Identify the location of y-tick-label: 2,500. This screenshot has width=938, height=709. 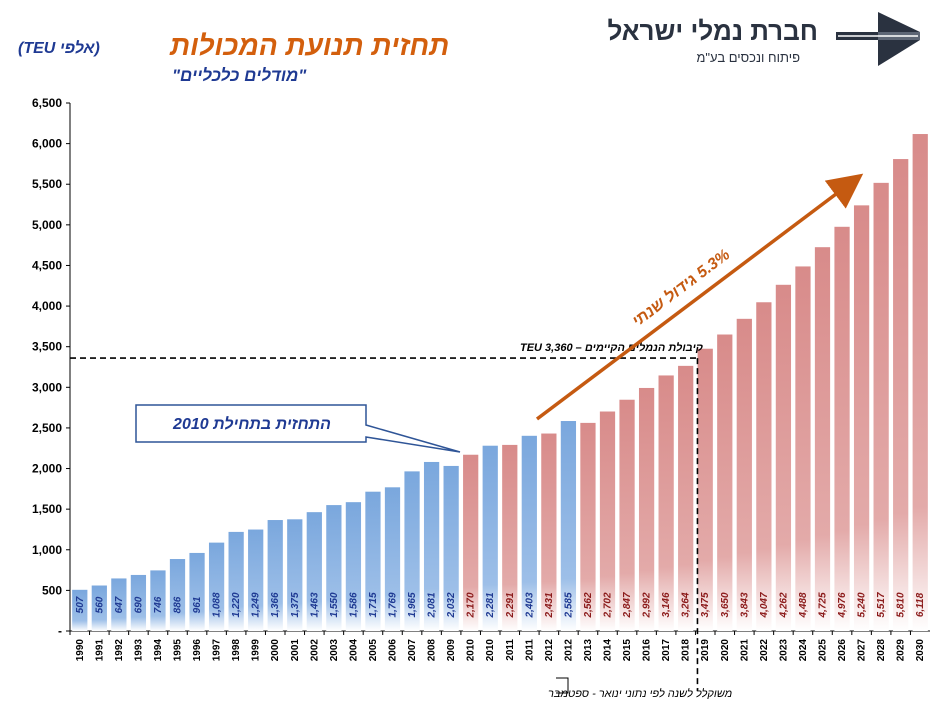
(47, 428).